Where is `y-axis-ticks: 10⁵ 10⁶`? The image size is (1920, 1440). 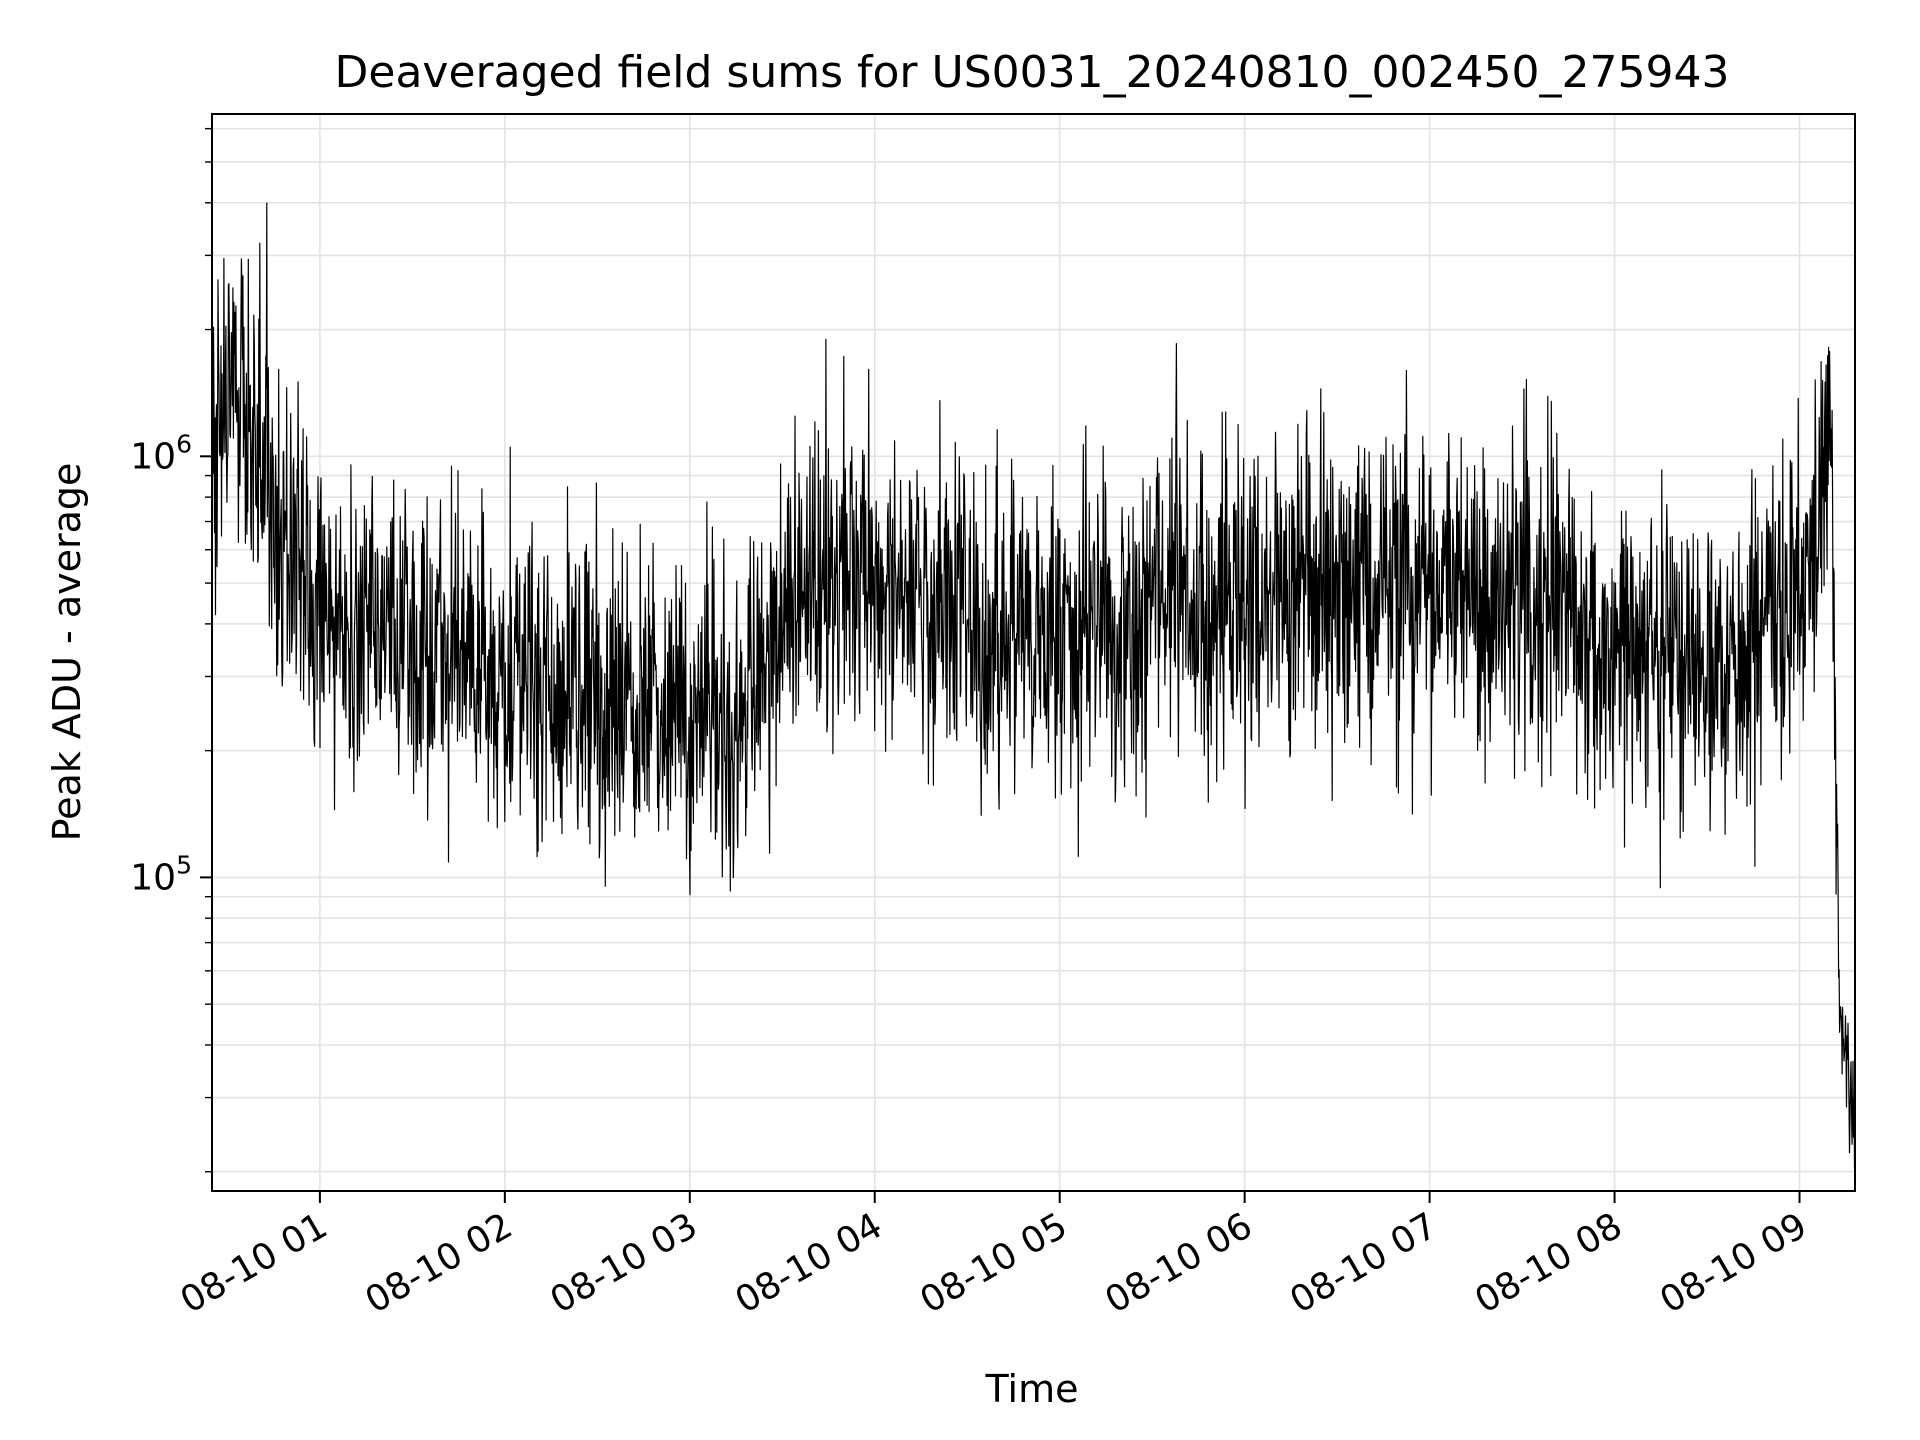 y-axis-ticks: 10⁵ 10⁶ is located at coordinates (171, 650).